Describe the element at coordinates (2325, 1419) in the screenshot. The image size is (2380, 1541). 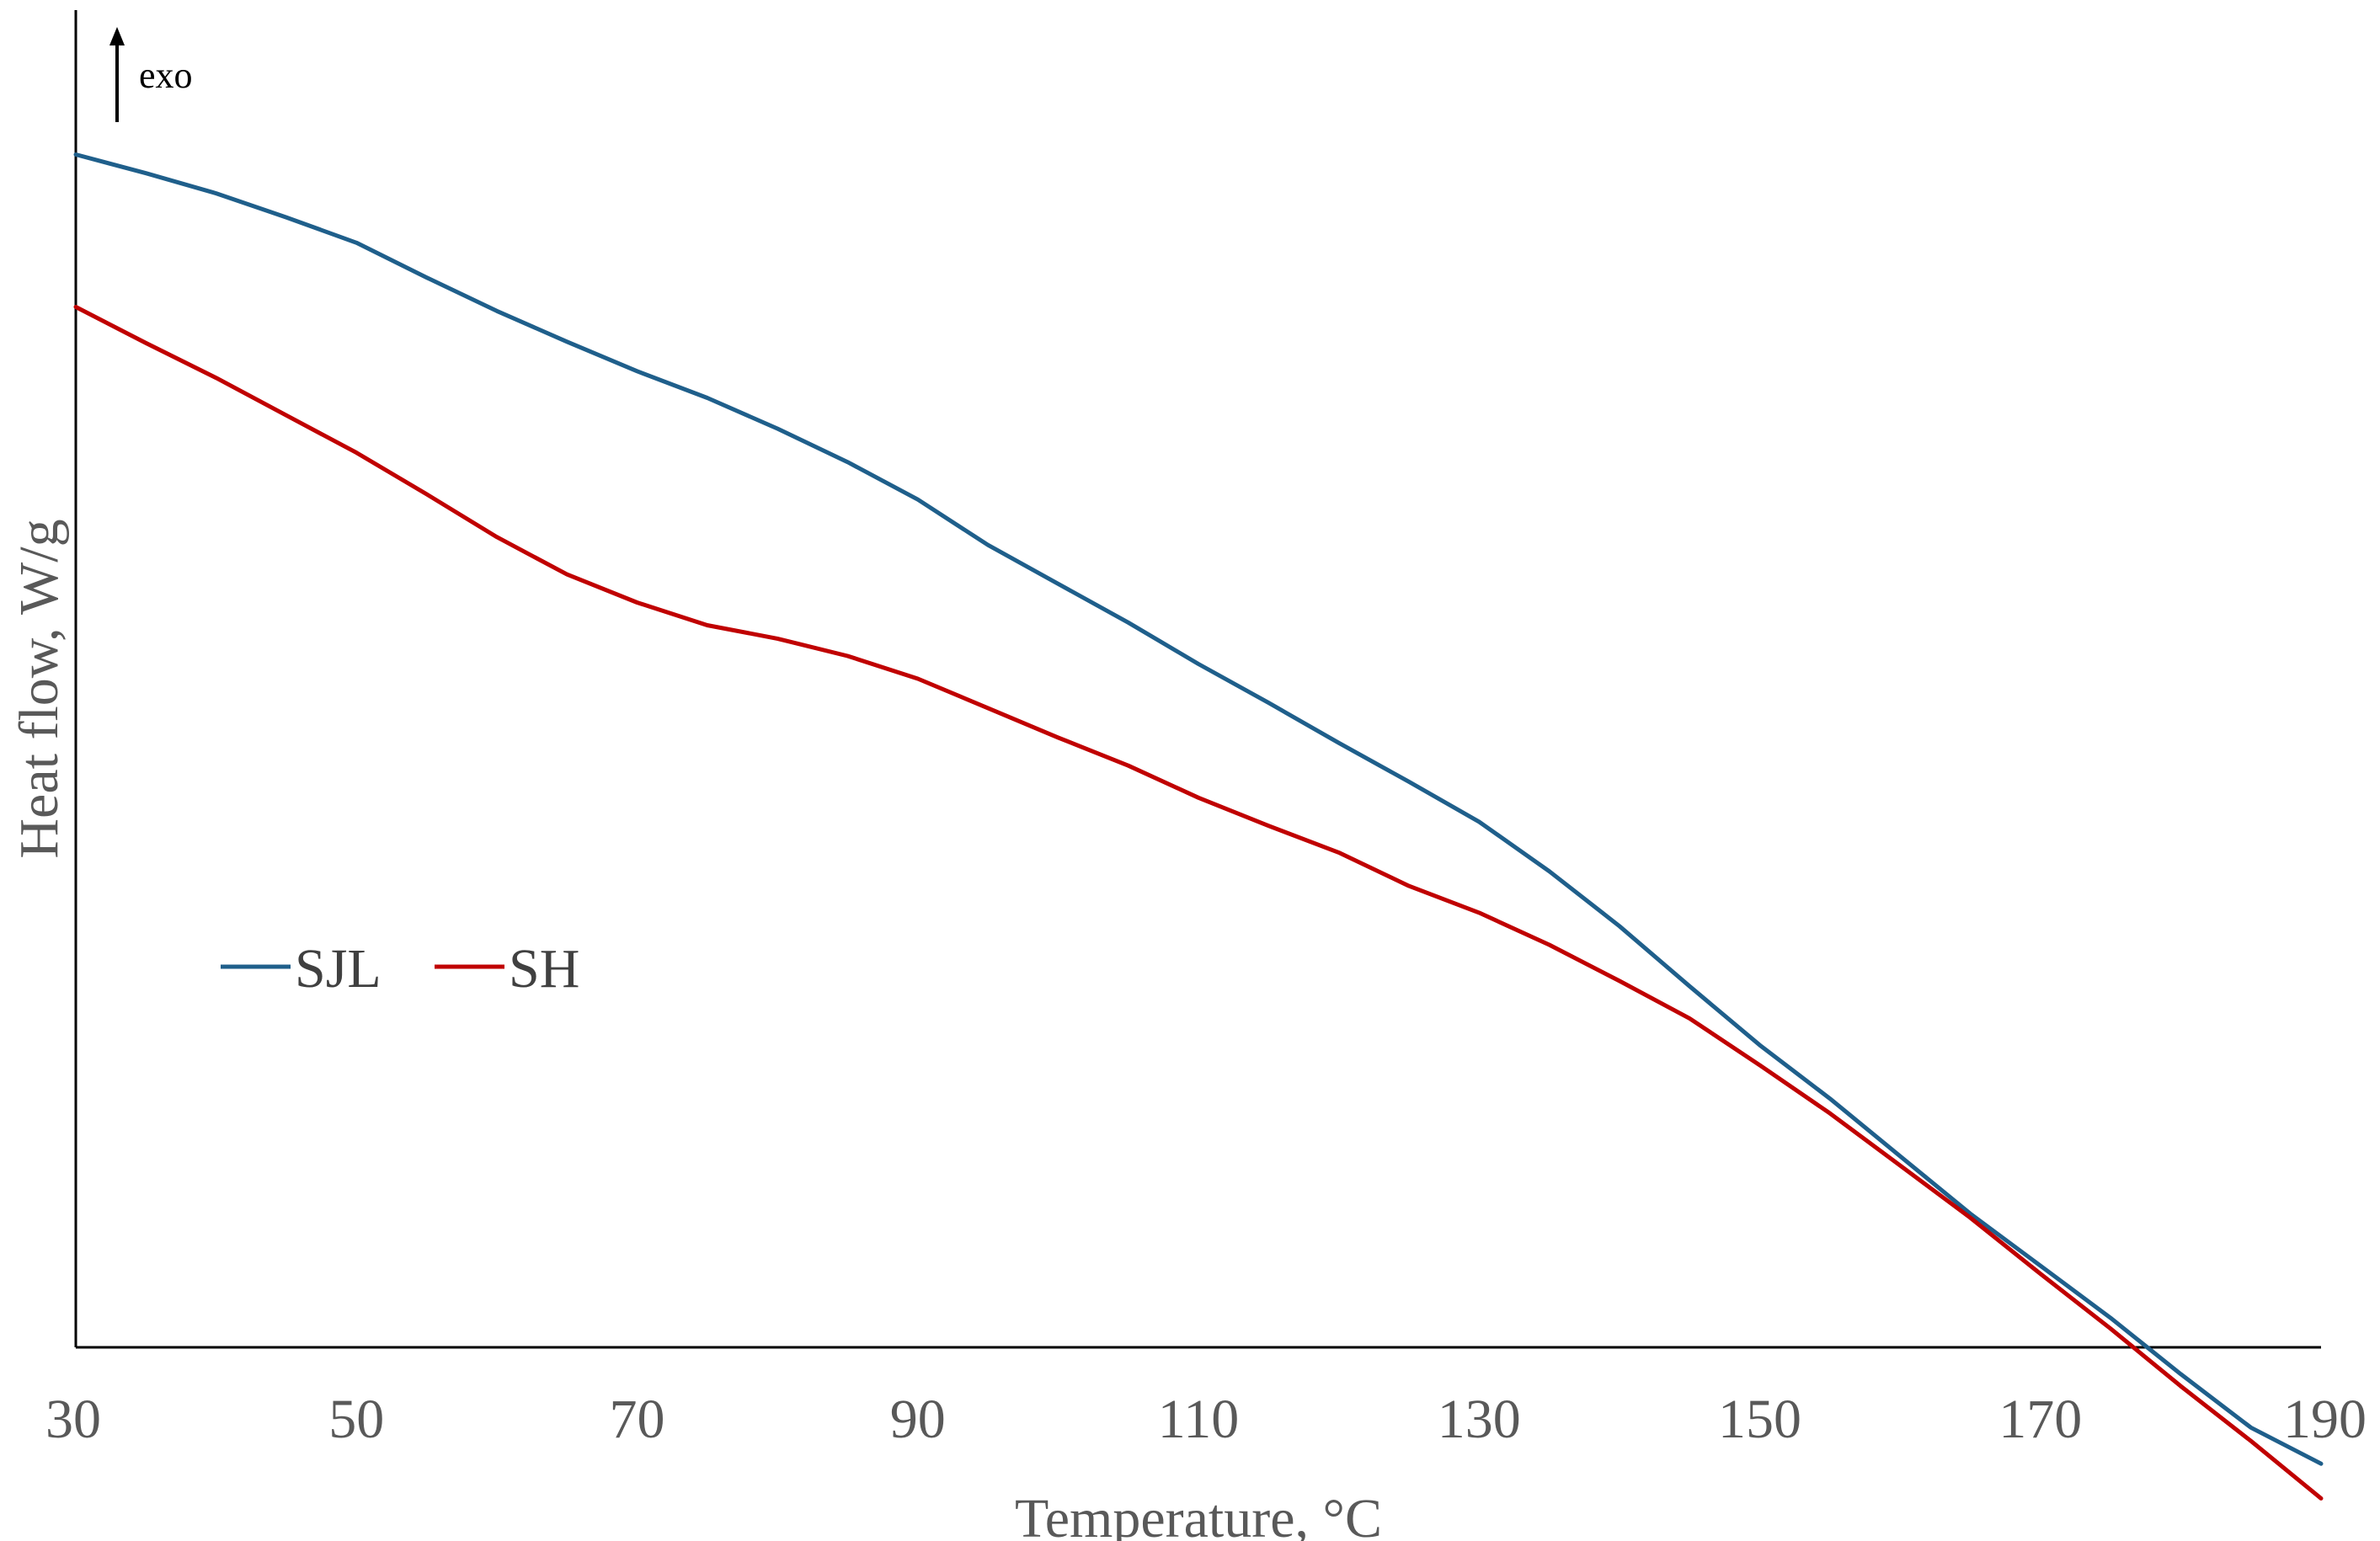
I see `x-tick-label: 190` at that location.